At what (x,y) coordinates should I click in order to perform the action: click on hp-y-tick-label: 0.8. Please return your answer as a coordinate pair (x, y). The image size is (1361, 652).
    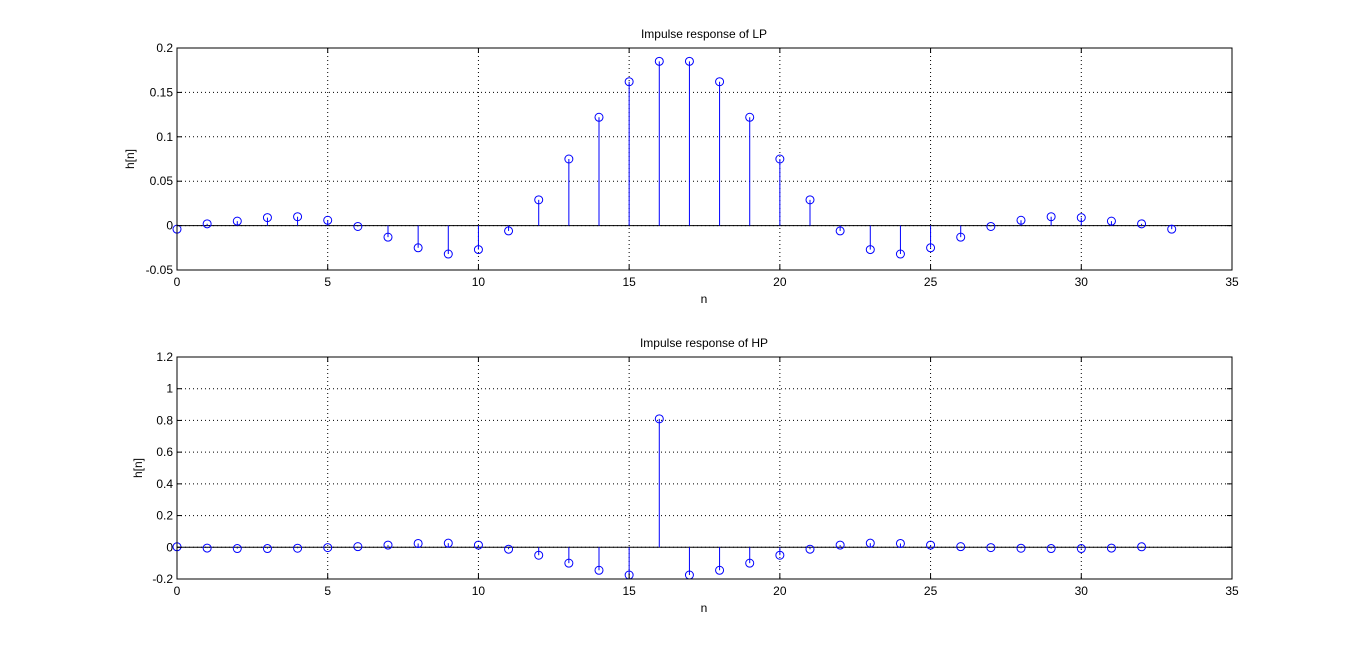
    Looking at the image, I should click on (164, 420).